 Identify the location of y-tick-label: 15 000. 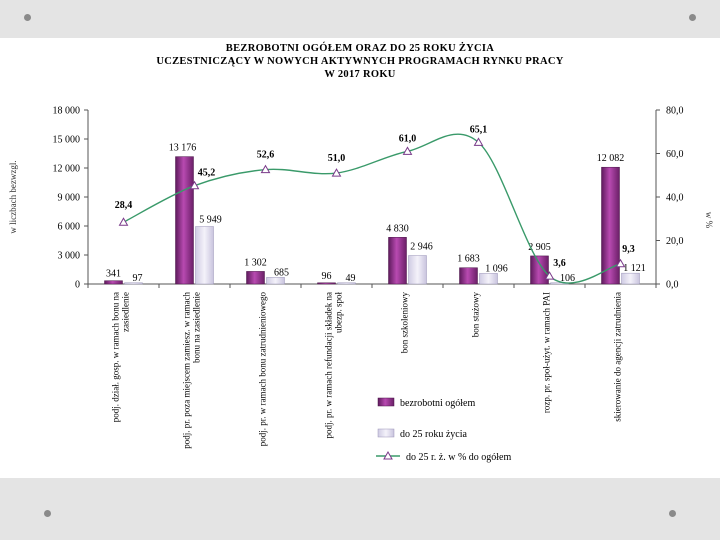
(67, 140).